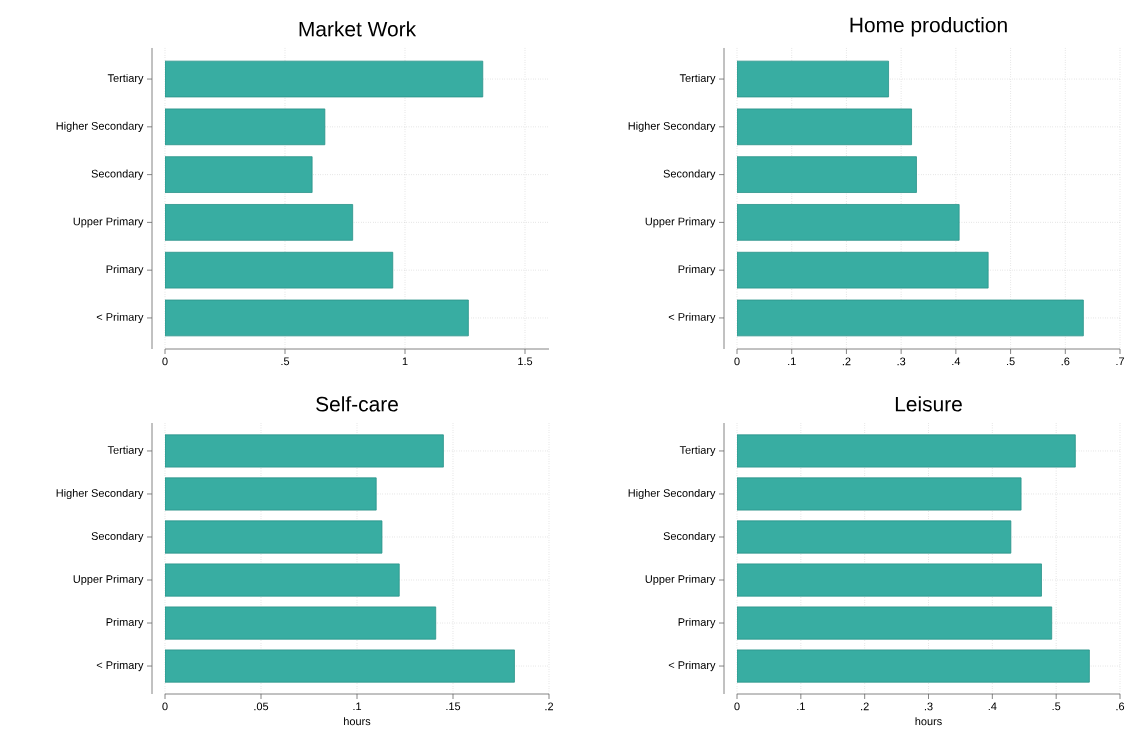  Describe the element at coordinates (405, 361) in the screenshot. I see `x-tick-label: 1` at that location.